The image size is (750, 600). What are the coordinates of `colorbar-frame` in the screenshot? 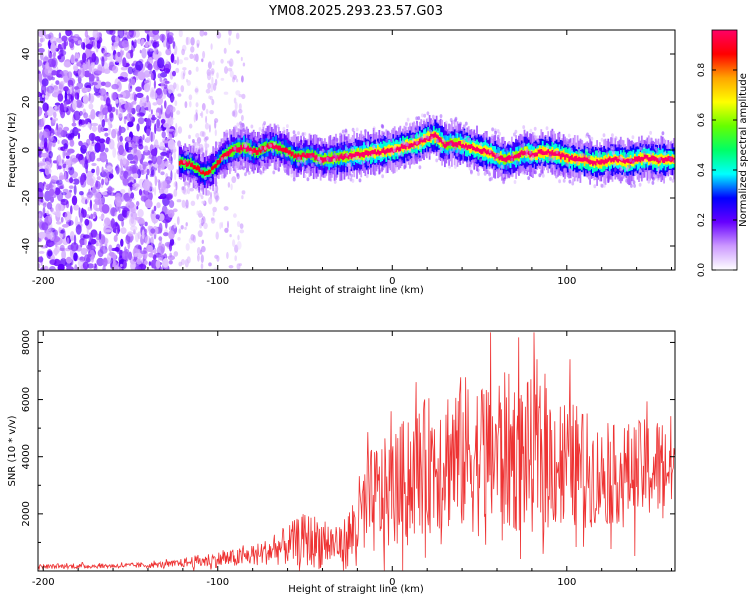 It's located at (724, 150).